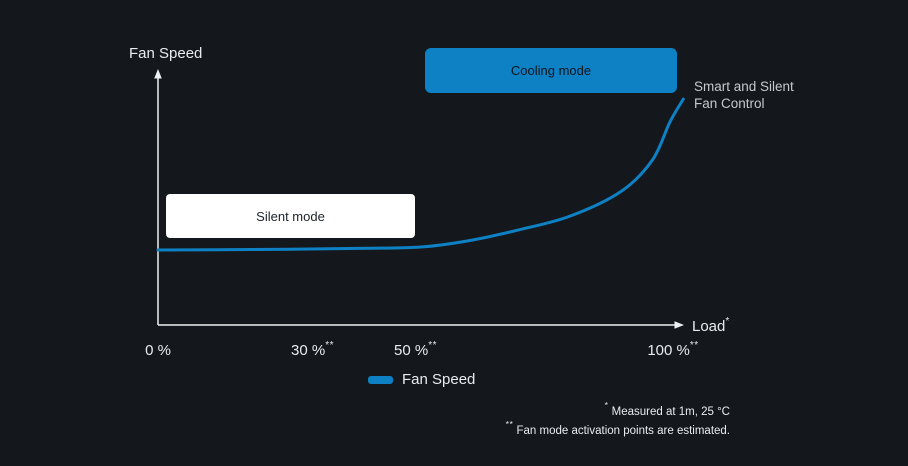  Describe the element at coordinates (669, 411) in the screenshot. I see `footnote-1-text: Measured at 1m, 25 °C` at that location.